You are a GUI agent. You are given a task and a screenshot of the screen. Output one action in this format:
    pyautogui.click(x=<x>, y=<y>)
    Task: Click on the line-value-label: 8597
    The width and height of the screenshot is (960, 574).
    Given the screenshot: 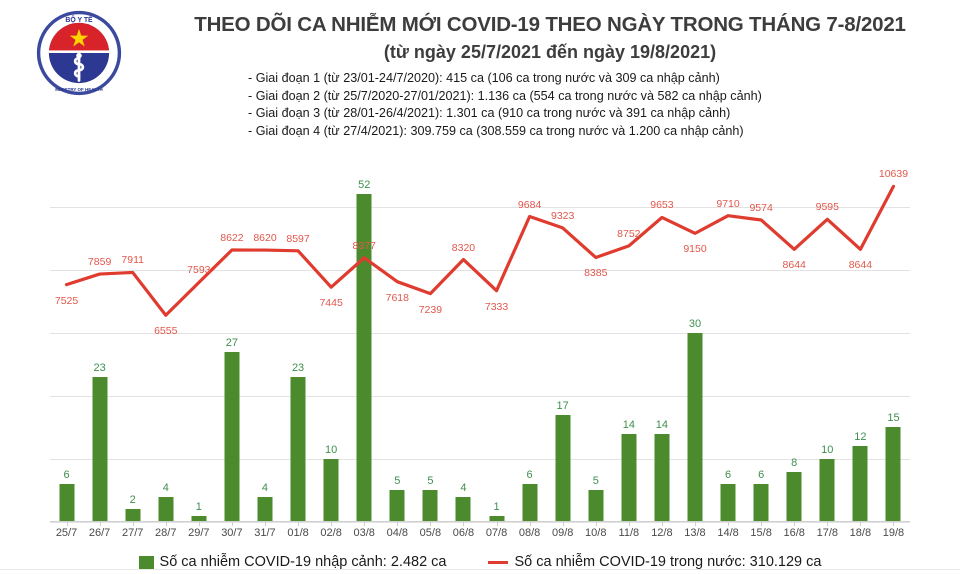 What is the action you would take?
    pyautogui.click(x=298, y=238)
    